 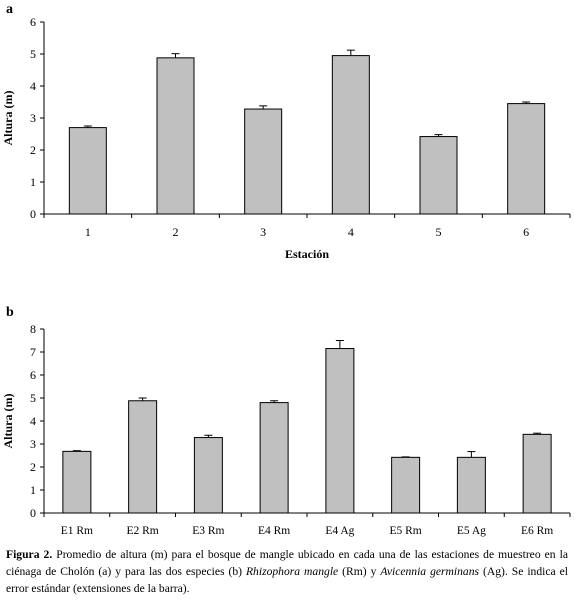 I want to click on caption-text-2: (Rm) y, so click(x=359, y=571).